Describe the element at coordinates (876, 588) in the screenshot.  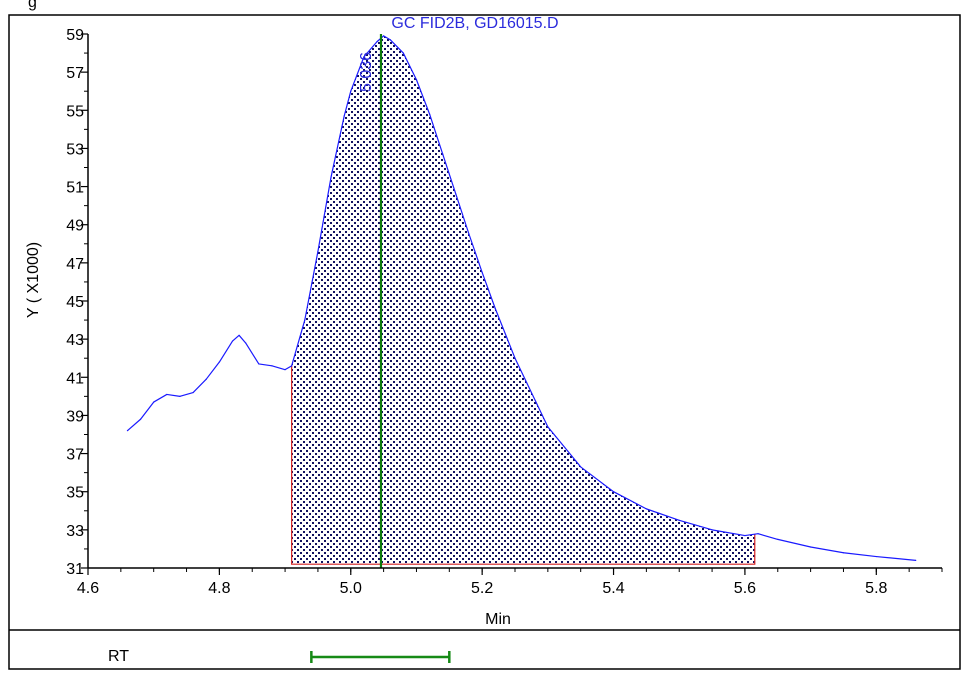
I see `x-tick-label: 5.8` at that location.